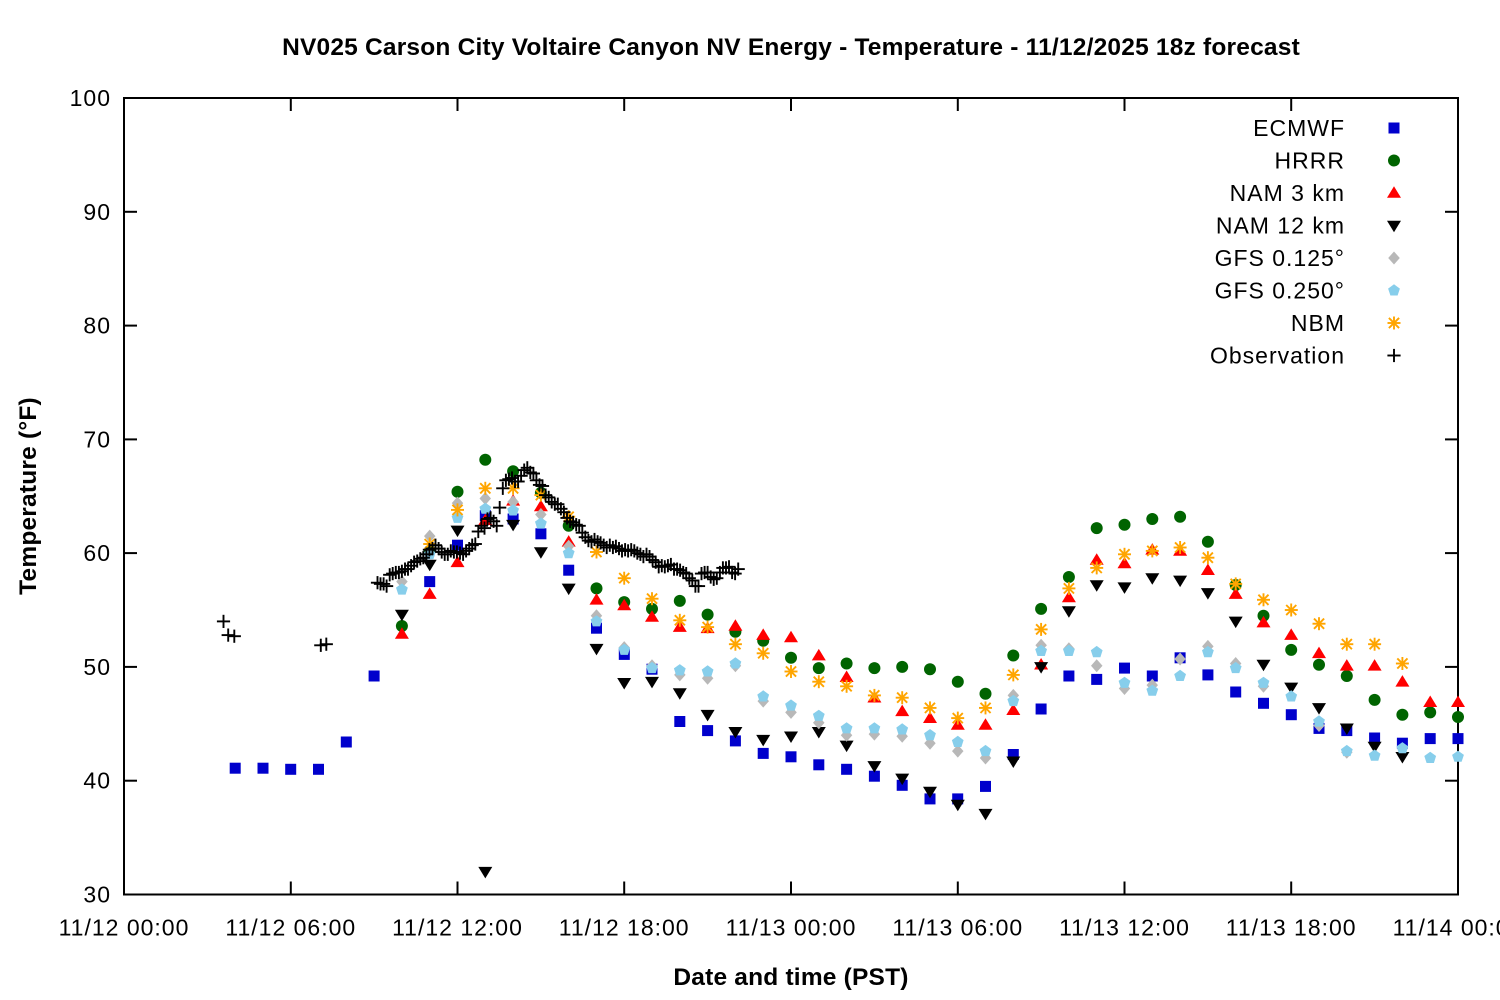 This screenshot has width=1500, height=1000. I want to click on svg-text: ECMWF, so click(1299, 128).